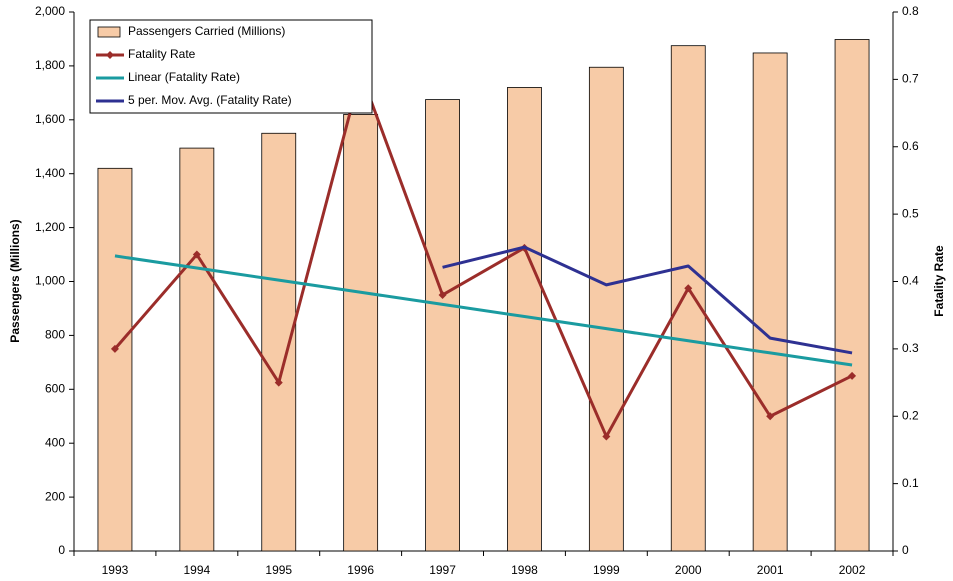 Image resolution: width=953 pixels, height=581 pixels. I want to click on y-tick-label: 1,000, so click(50, 281).